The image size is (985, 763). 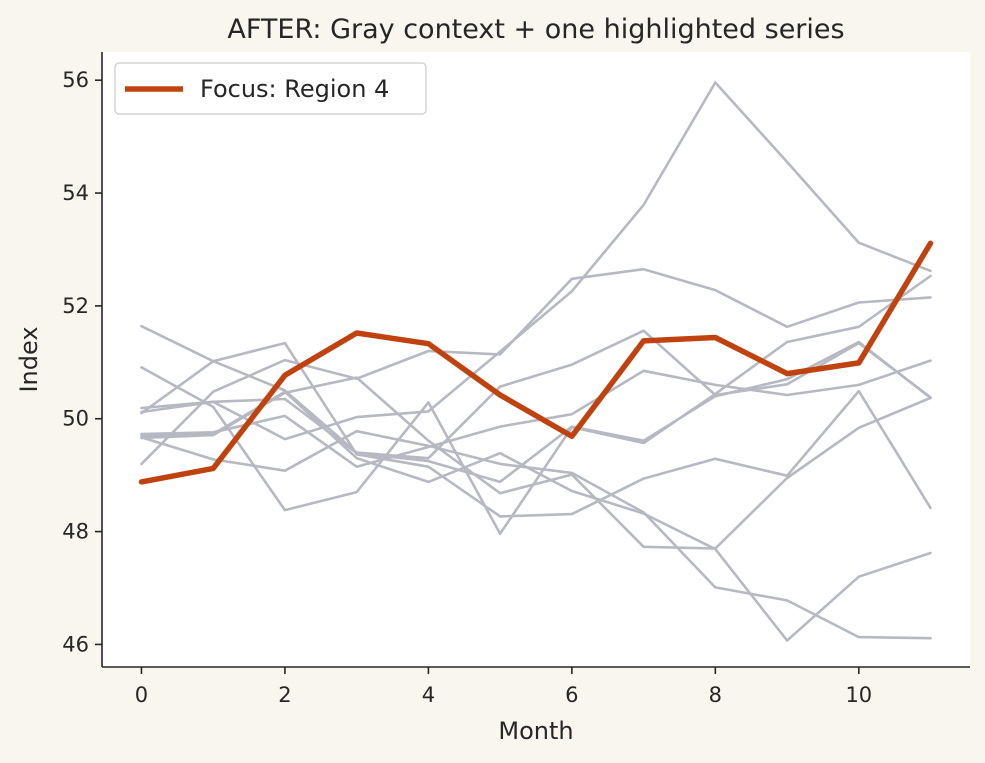 What do you see at coordinates (503, 687) in the screenshot?
I see `x-axis-ticks: 0 2 4 6 8 10` at bounding box center [503, 687].